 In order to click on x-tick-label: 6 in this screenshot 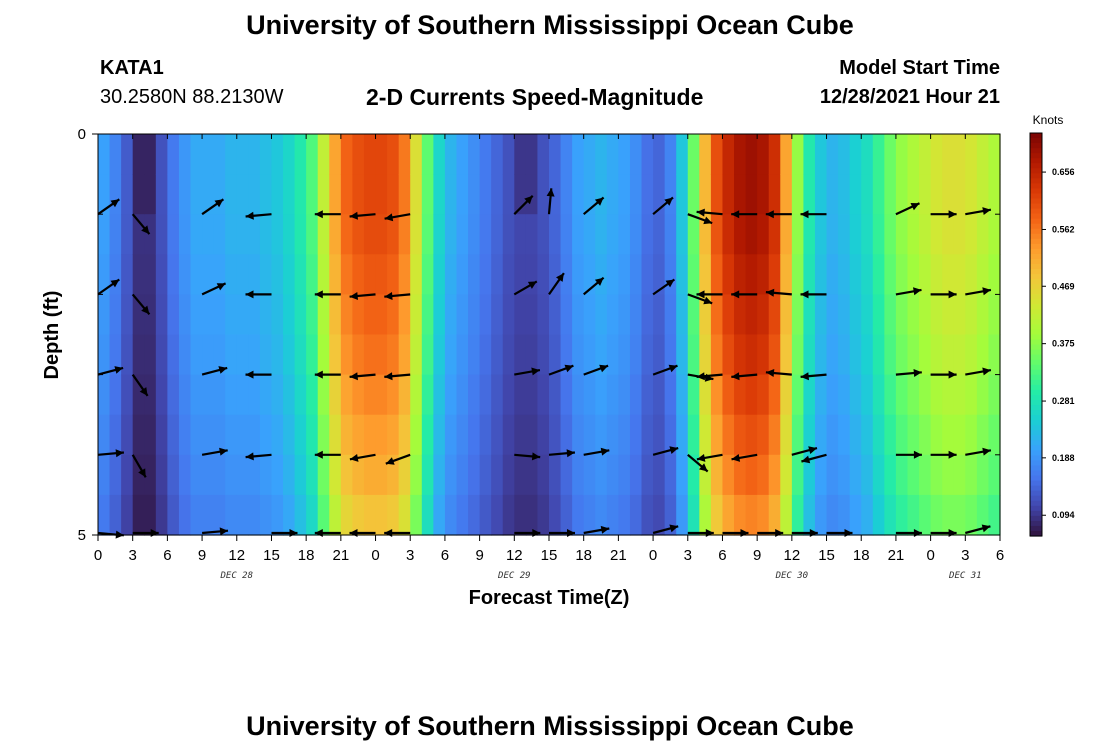, I will do `click(722, 555)`.